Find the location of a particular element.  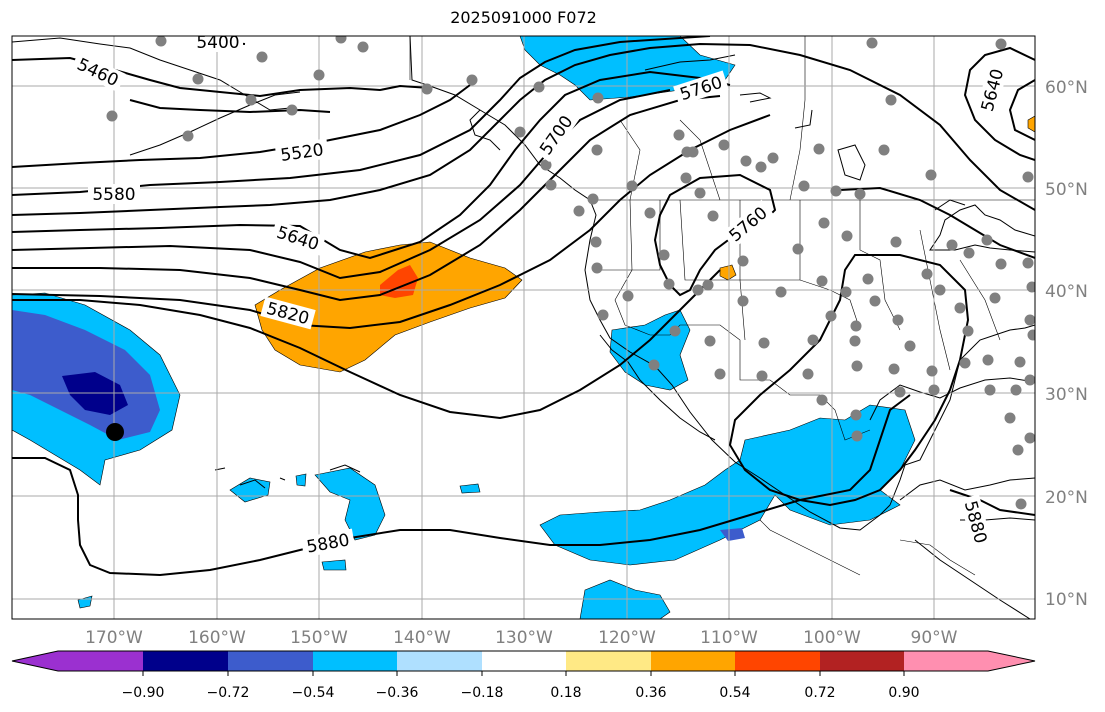

map-title: 2025091000 F072 is located at coordinates (523, 17).